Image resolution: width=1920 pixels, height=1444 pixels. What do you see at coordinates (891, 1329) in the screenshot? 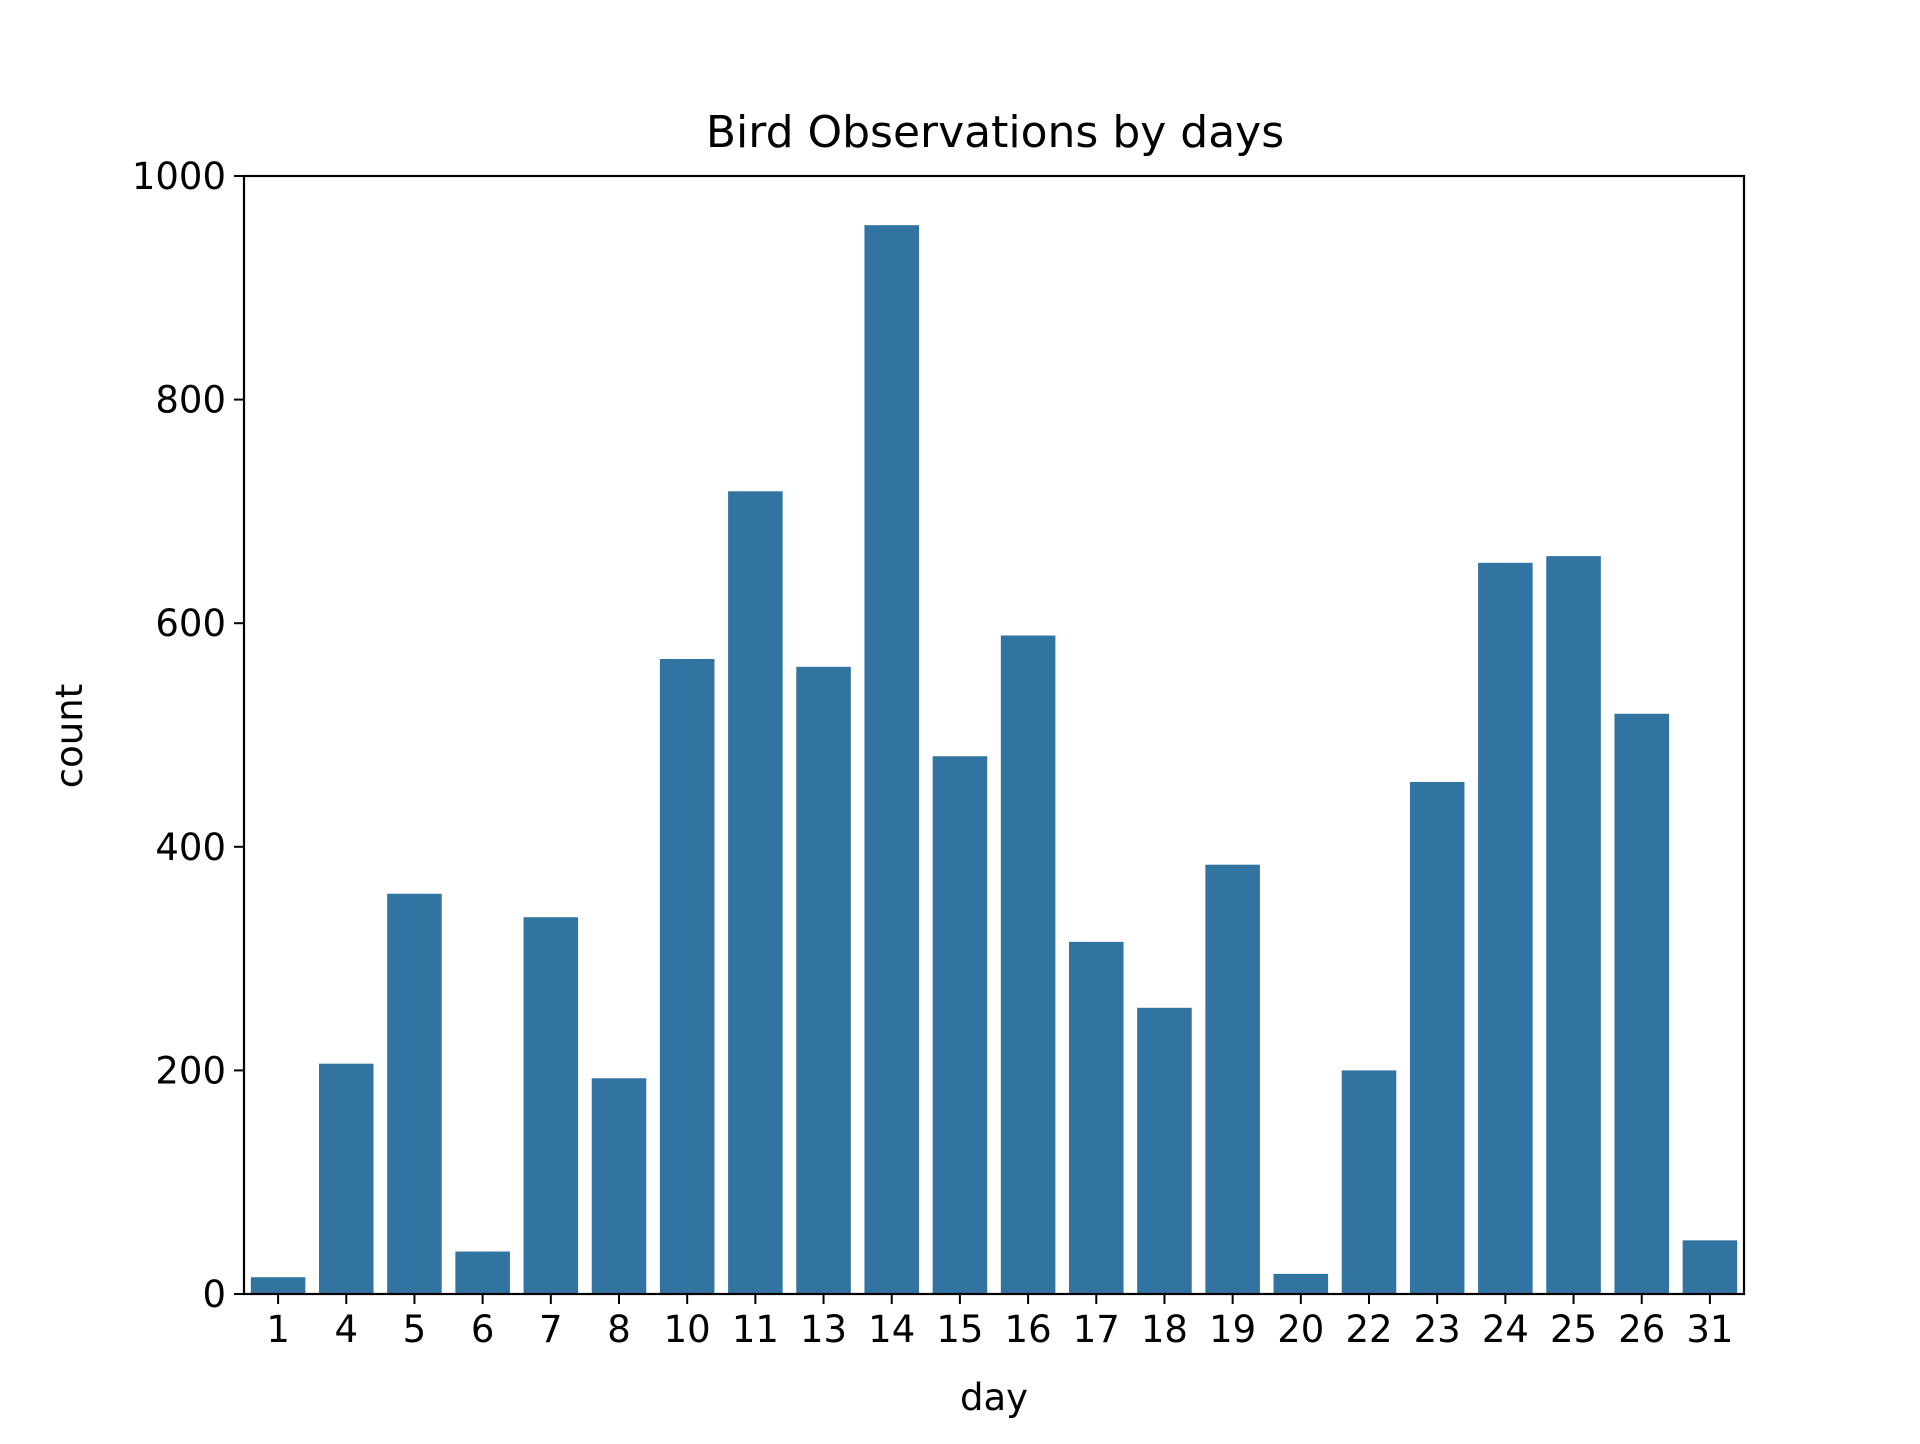
I see `x-tick-label: 14` at bounding box center [891, 1329].